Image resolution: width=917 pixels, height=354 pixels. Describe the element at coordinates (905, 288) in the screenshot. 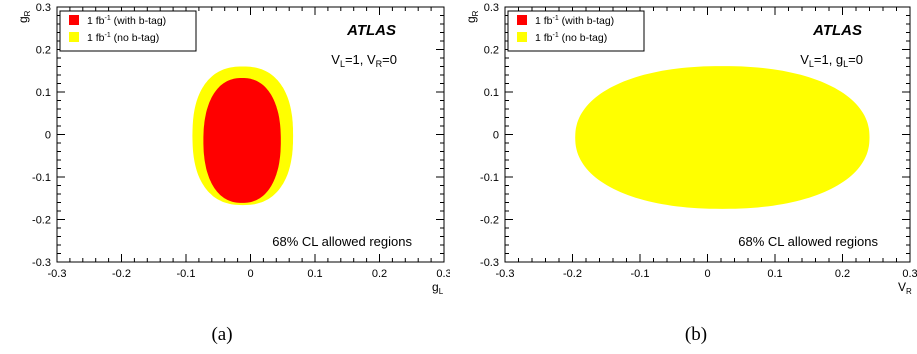

I see `x-axis-label: VR` at that location.